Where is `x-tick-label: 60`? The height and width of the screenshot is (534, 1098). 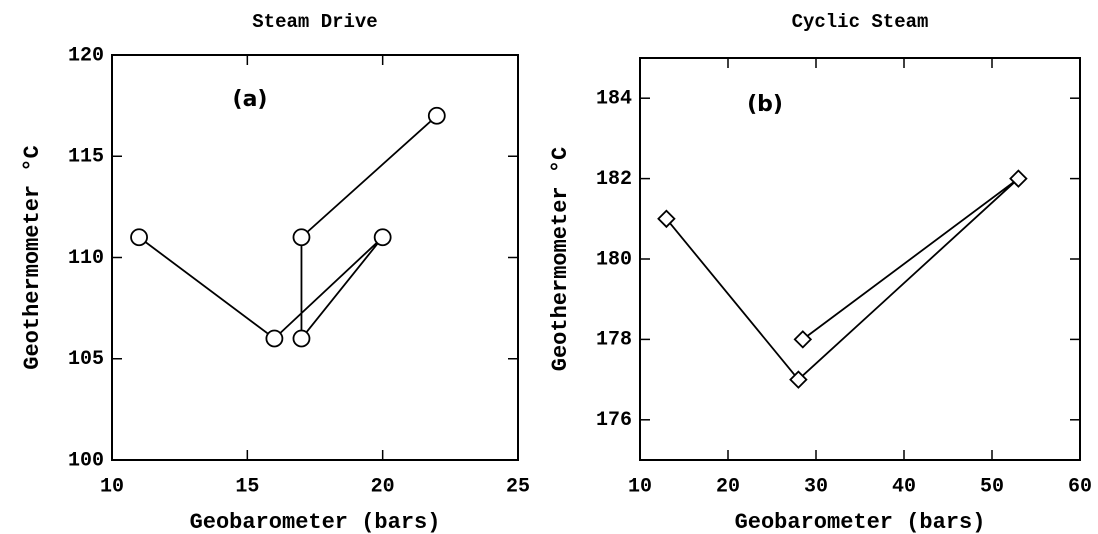
x-tick-label: 60 is located at coordinates (1080, 486).